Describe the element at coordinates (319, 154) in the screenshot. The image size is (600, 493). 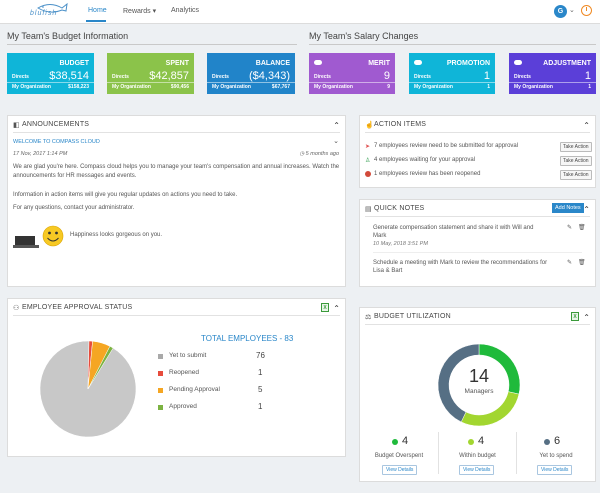
I see `announcement-ago: ◷ 5 months ago` at that location.